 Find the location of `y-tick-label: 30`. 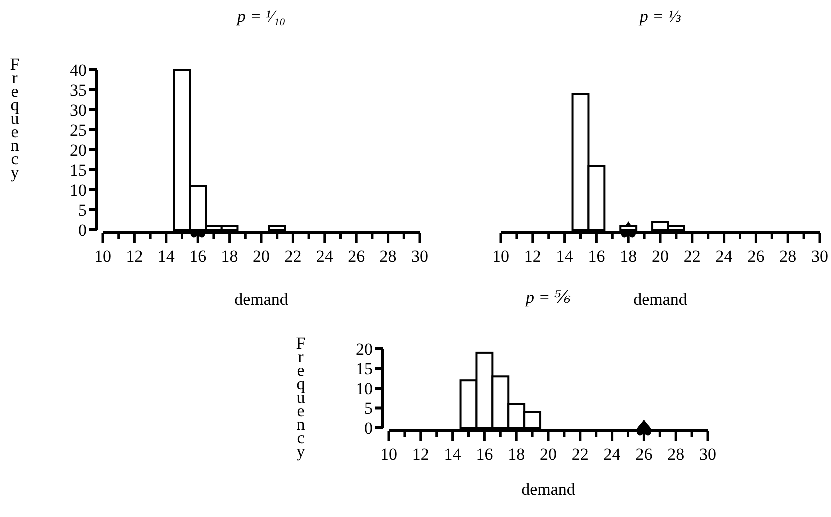

y-tick-label: 30 is located at coordinates (78, 110).